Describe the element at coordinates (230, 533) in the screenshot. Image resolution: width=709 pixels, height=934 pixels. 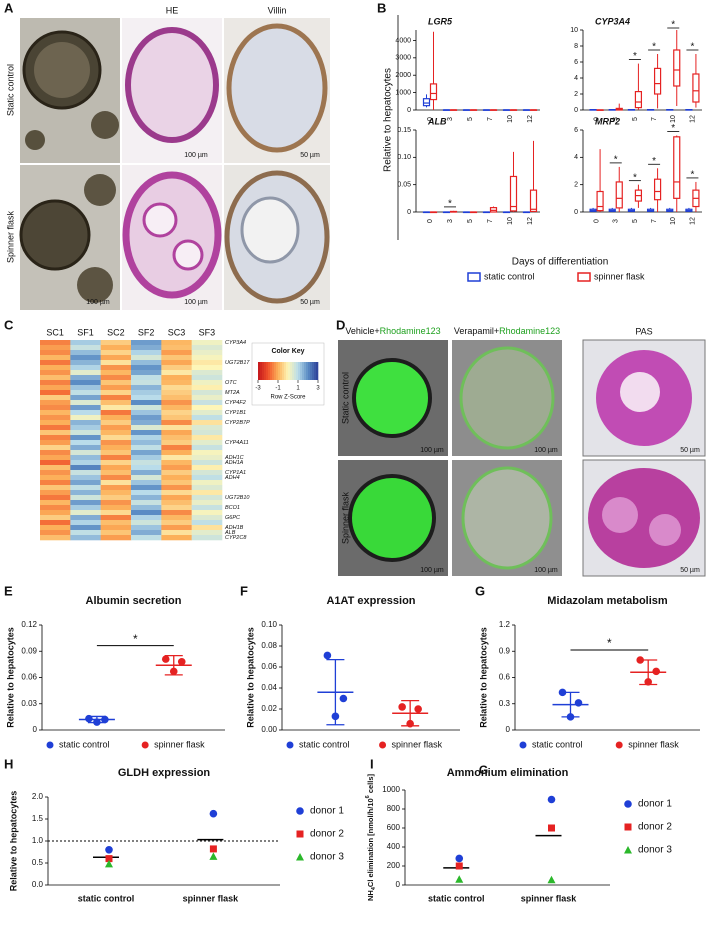
I see `row-label: ALB` at that location.